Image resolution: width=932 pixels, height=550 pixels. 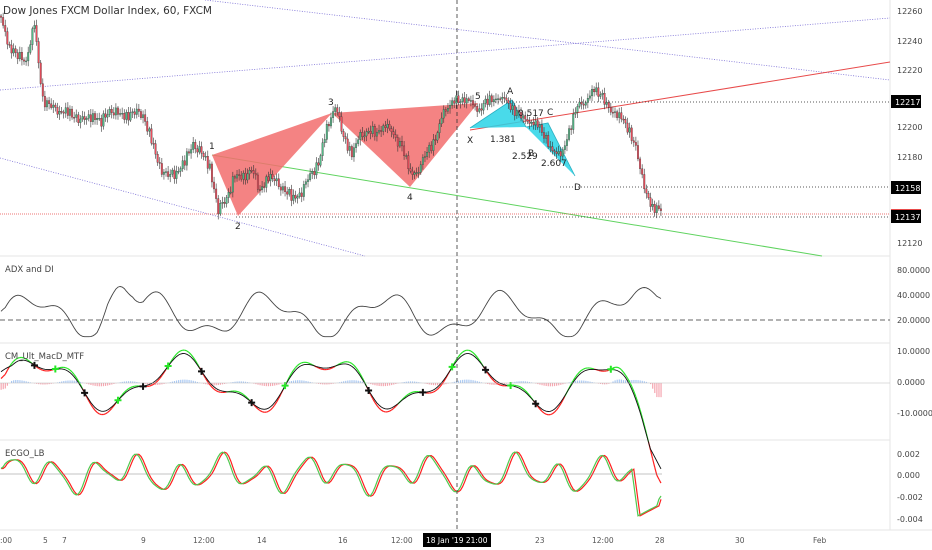 What do you see at coordinates (457, 540) in the screenshot?
I see `crosshair-time-badge` at bounding box center [457, 540].